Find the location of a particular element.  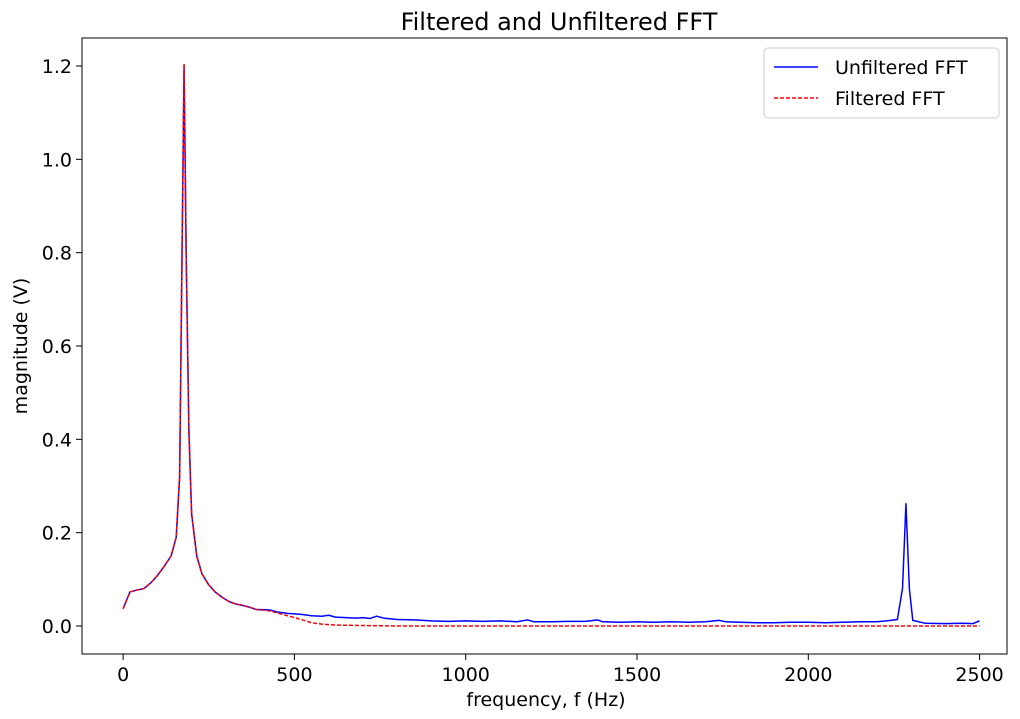

y-tick-label: 0.4 is located at coordinates (57, 440).